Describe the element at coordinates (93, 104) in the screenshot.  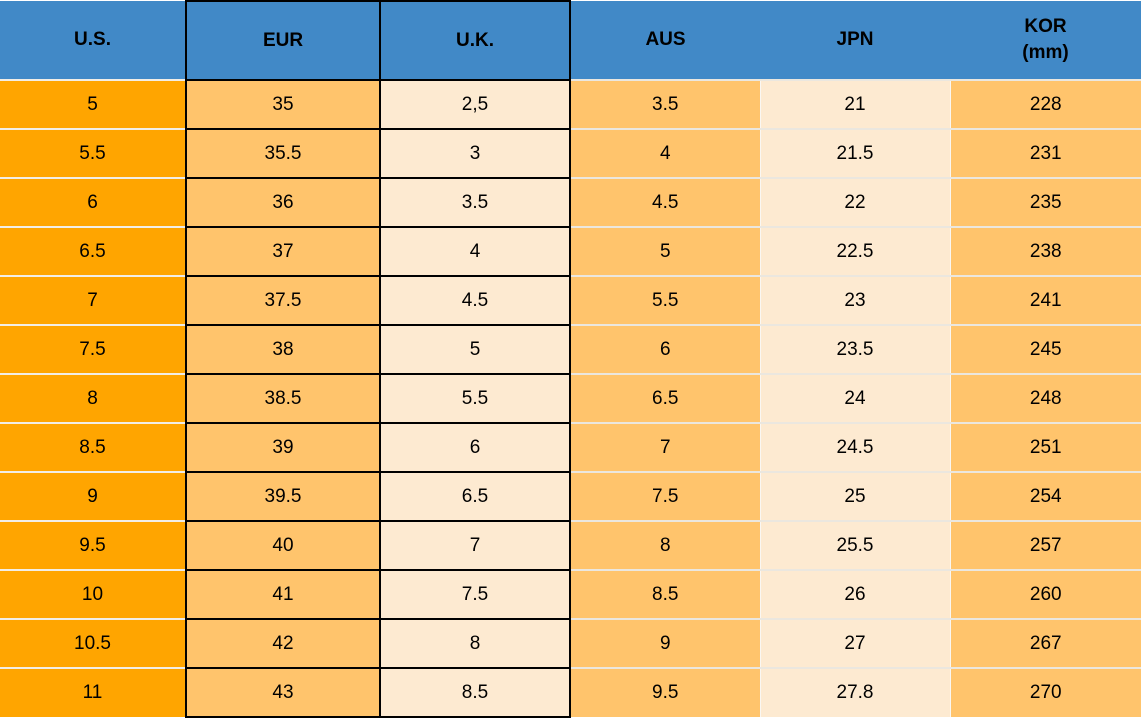
I see `cell-us: 5` at that location.